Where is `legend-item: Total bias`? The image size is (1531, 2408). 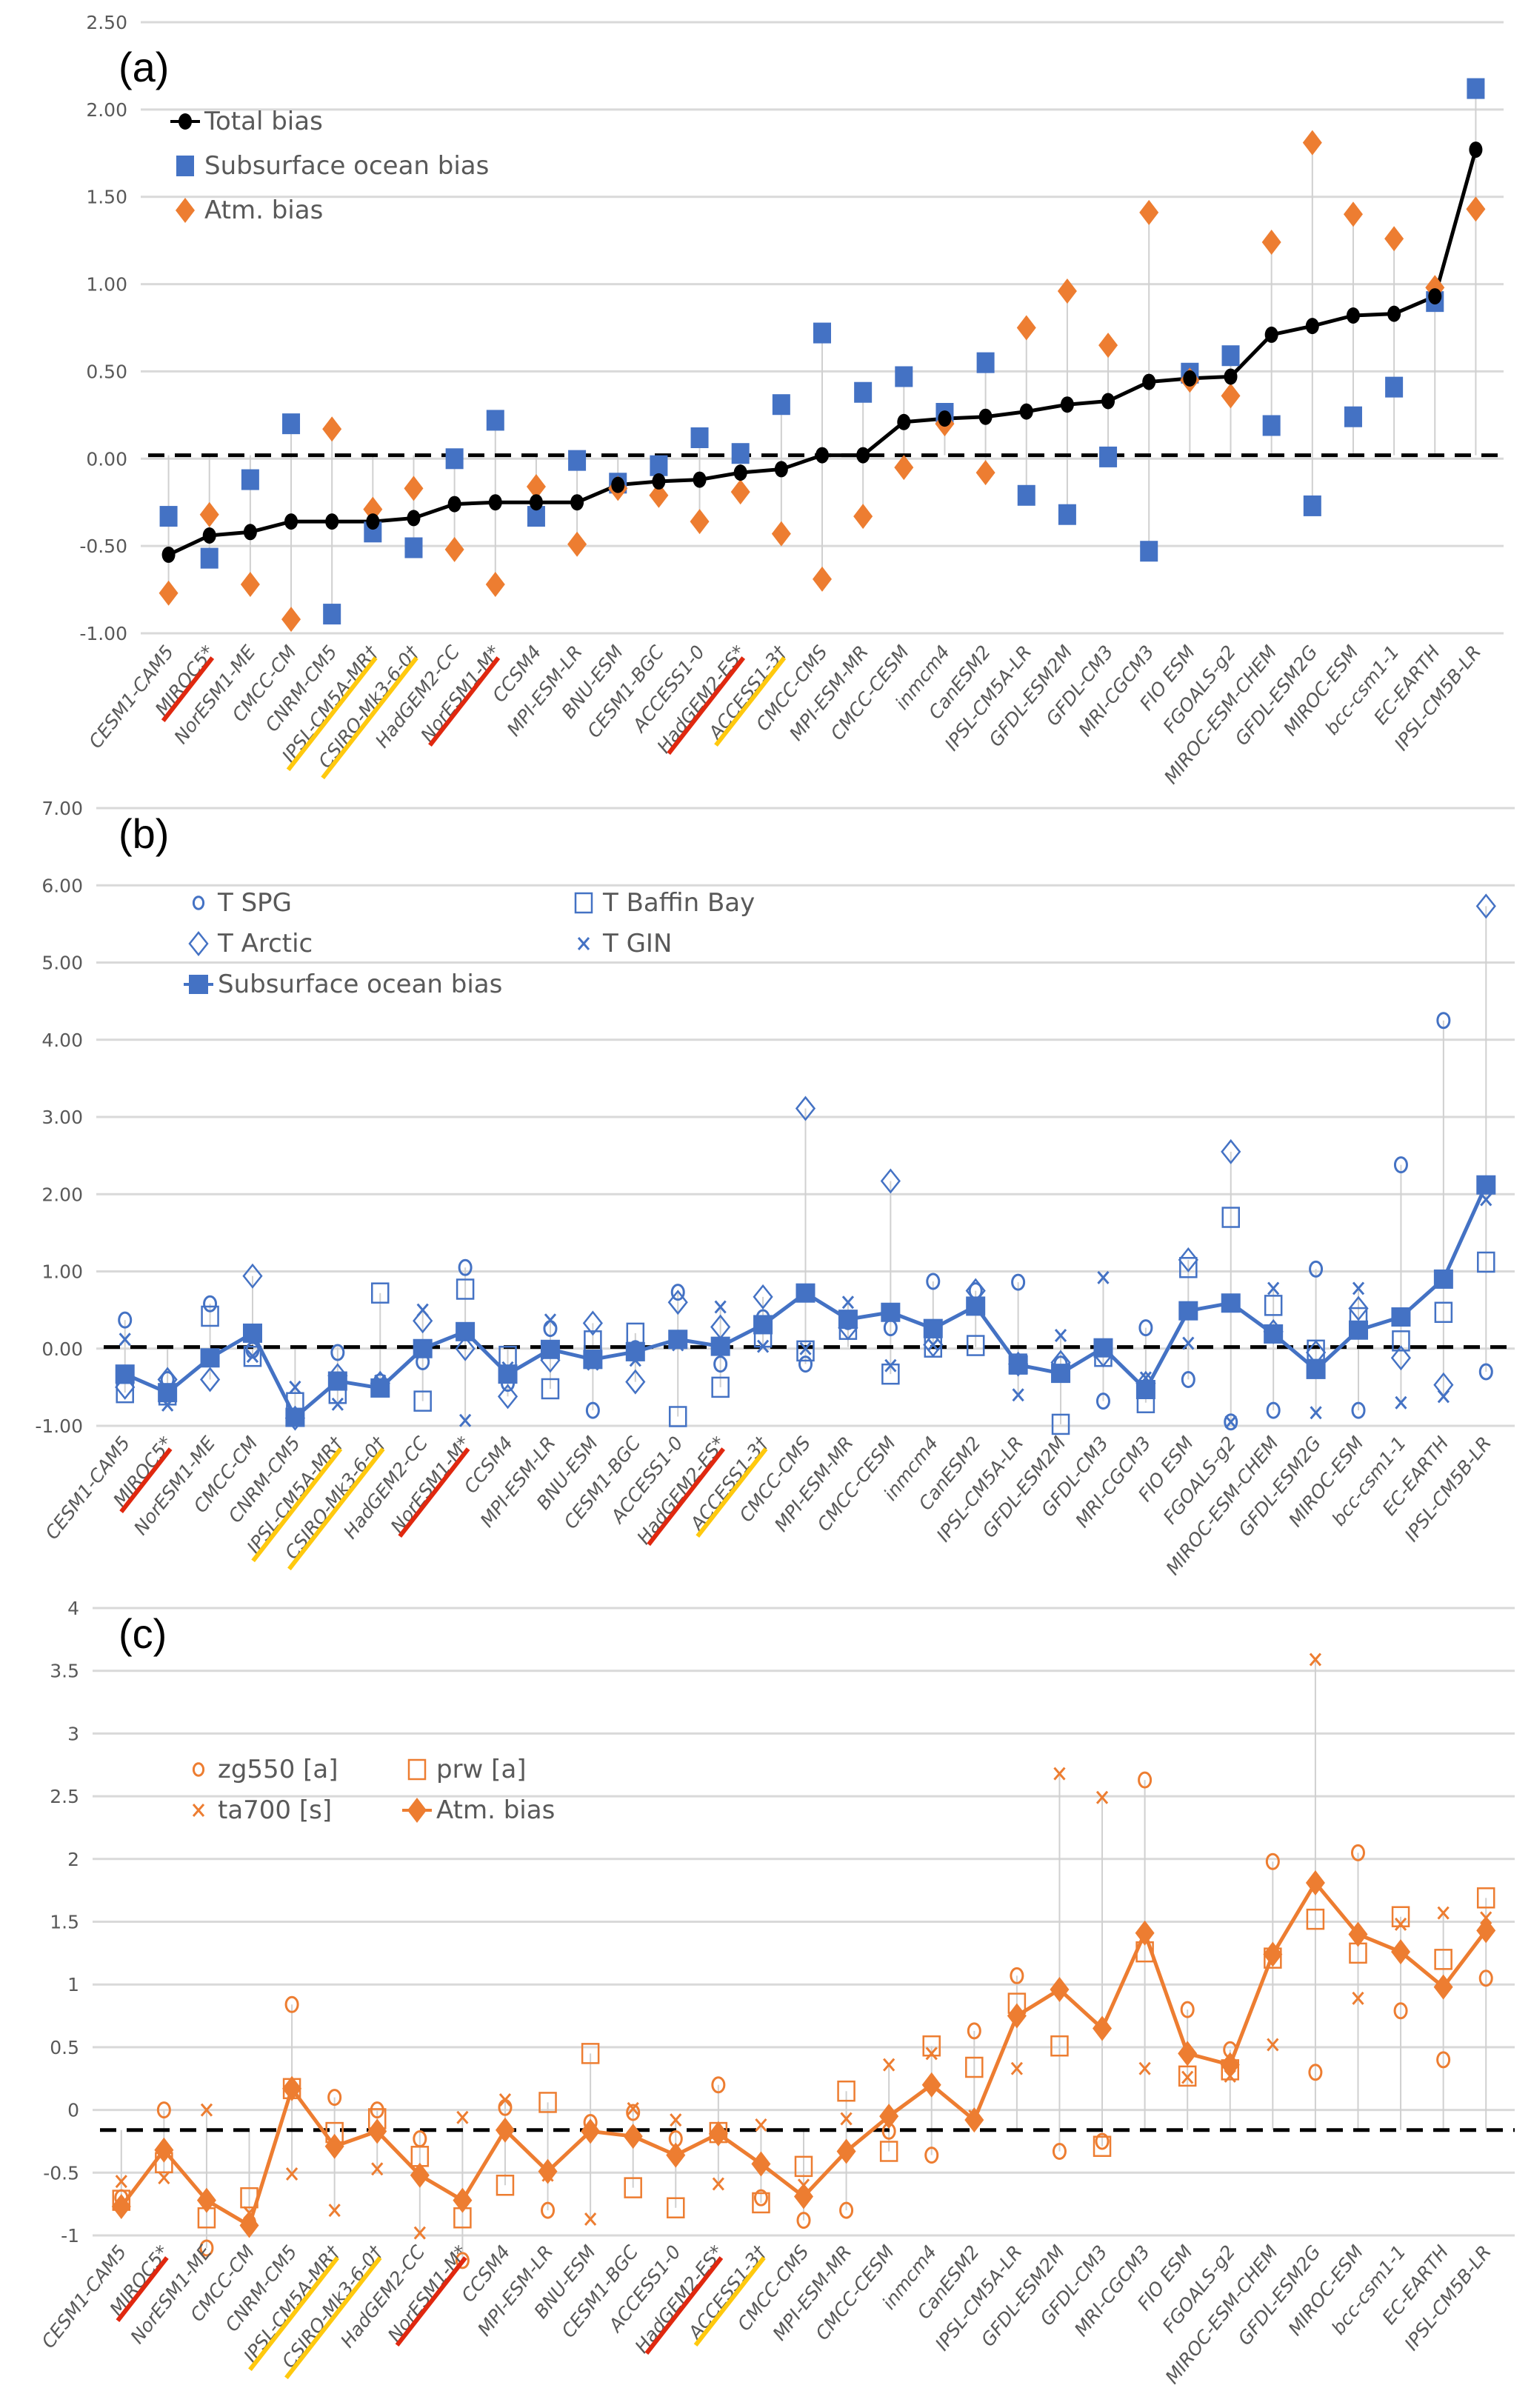
legend-item: Total bias is located at coordinates (246, 121).